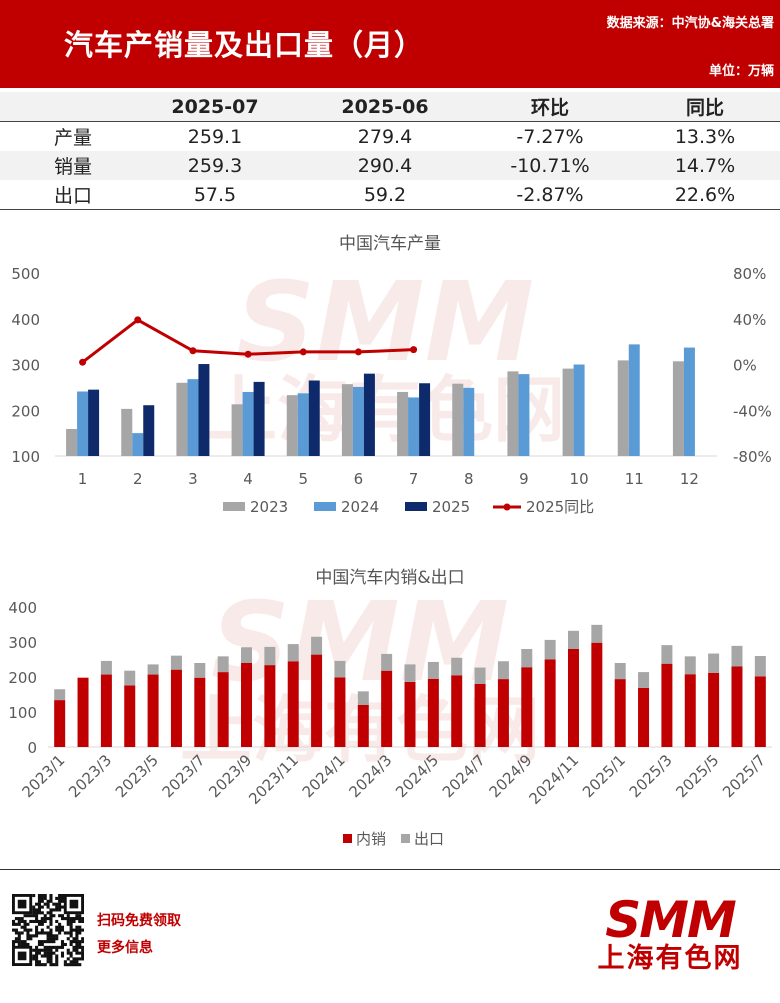 The height and width of the screenshot is (1003, 780). I want to click on y2-tick-label: 80%, so click(749, 274).